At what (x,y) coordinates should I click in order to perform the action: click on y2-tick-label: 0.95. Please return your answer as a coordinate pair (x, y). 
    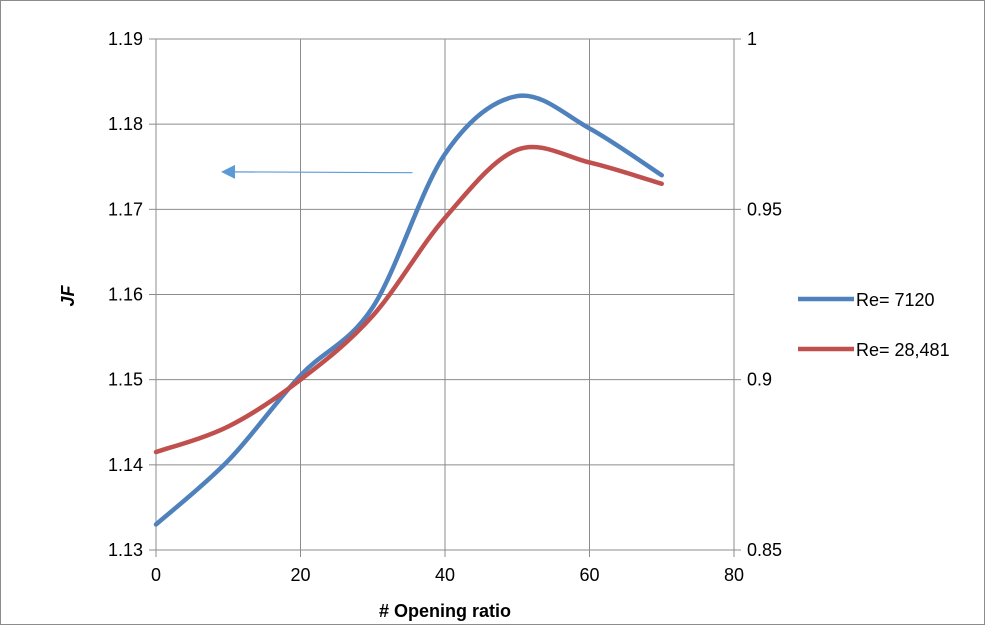
    Looking at the image, I should click on (764, 209).